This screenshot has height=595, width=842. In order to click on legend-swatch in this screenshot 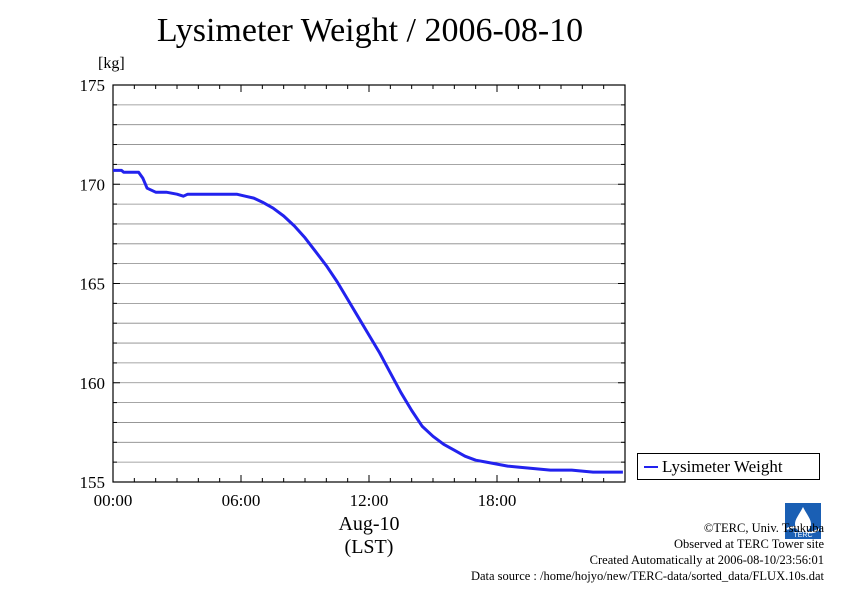, I will do `click(651, 466)`.